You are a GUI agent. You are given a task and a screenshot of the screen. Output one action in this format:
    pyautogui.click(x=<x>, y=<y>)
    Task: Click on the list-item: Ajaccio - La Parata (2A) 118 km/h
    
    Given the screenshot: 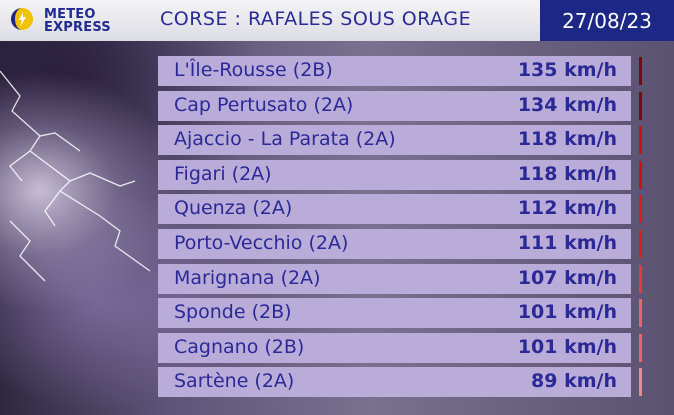 What is the action you would take?
    pyautogui.click(x=408, y=140)
    